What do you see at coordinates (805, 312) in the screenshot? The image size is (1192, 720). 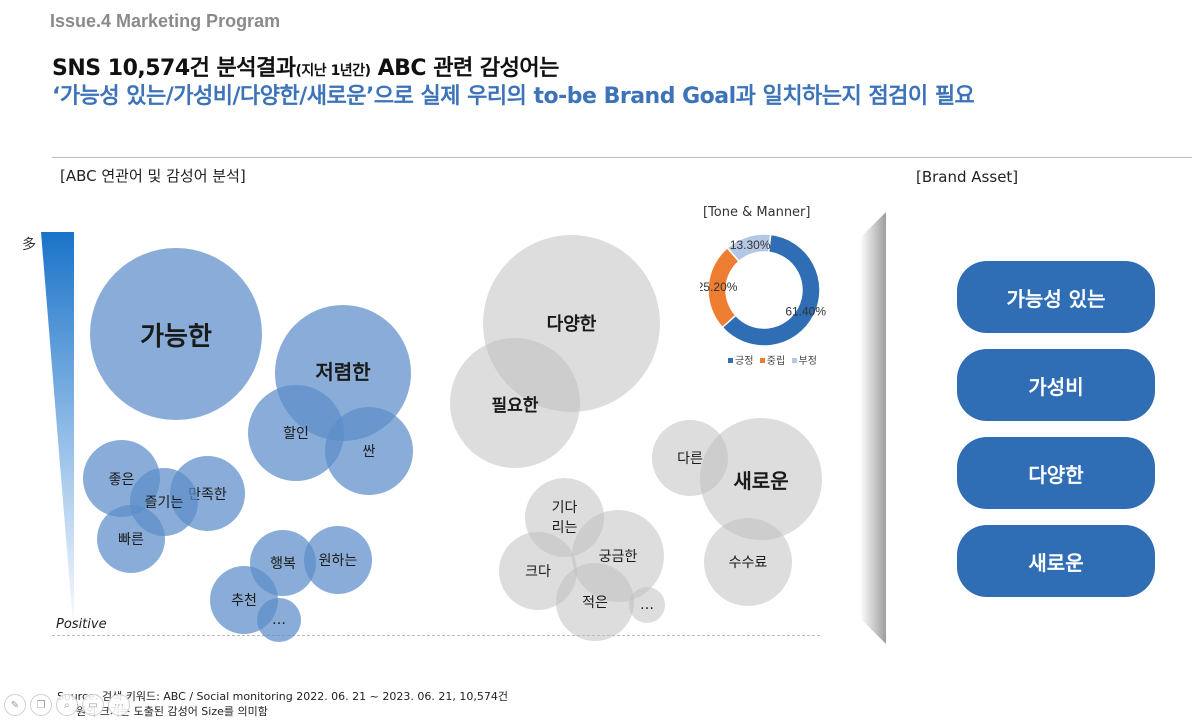 I see `donut-data-label: 61.40%` at bounding box center [805, 312].